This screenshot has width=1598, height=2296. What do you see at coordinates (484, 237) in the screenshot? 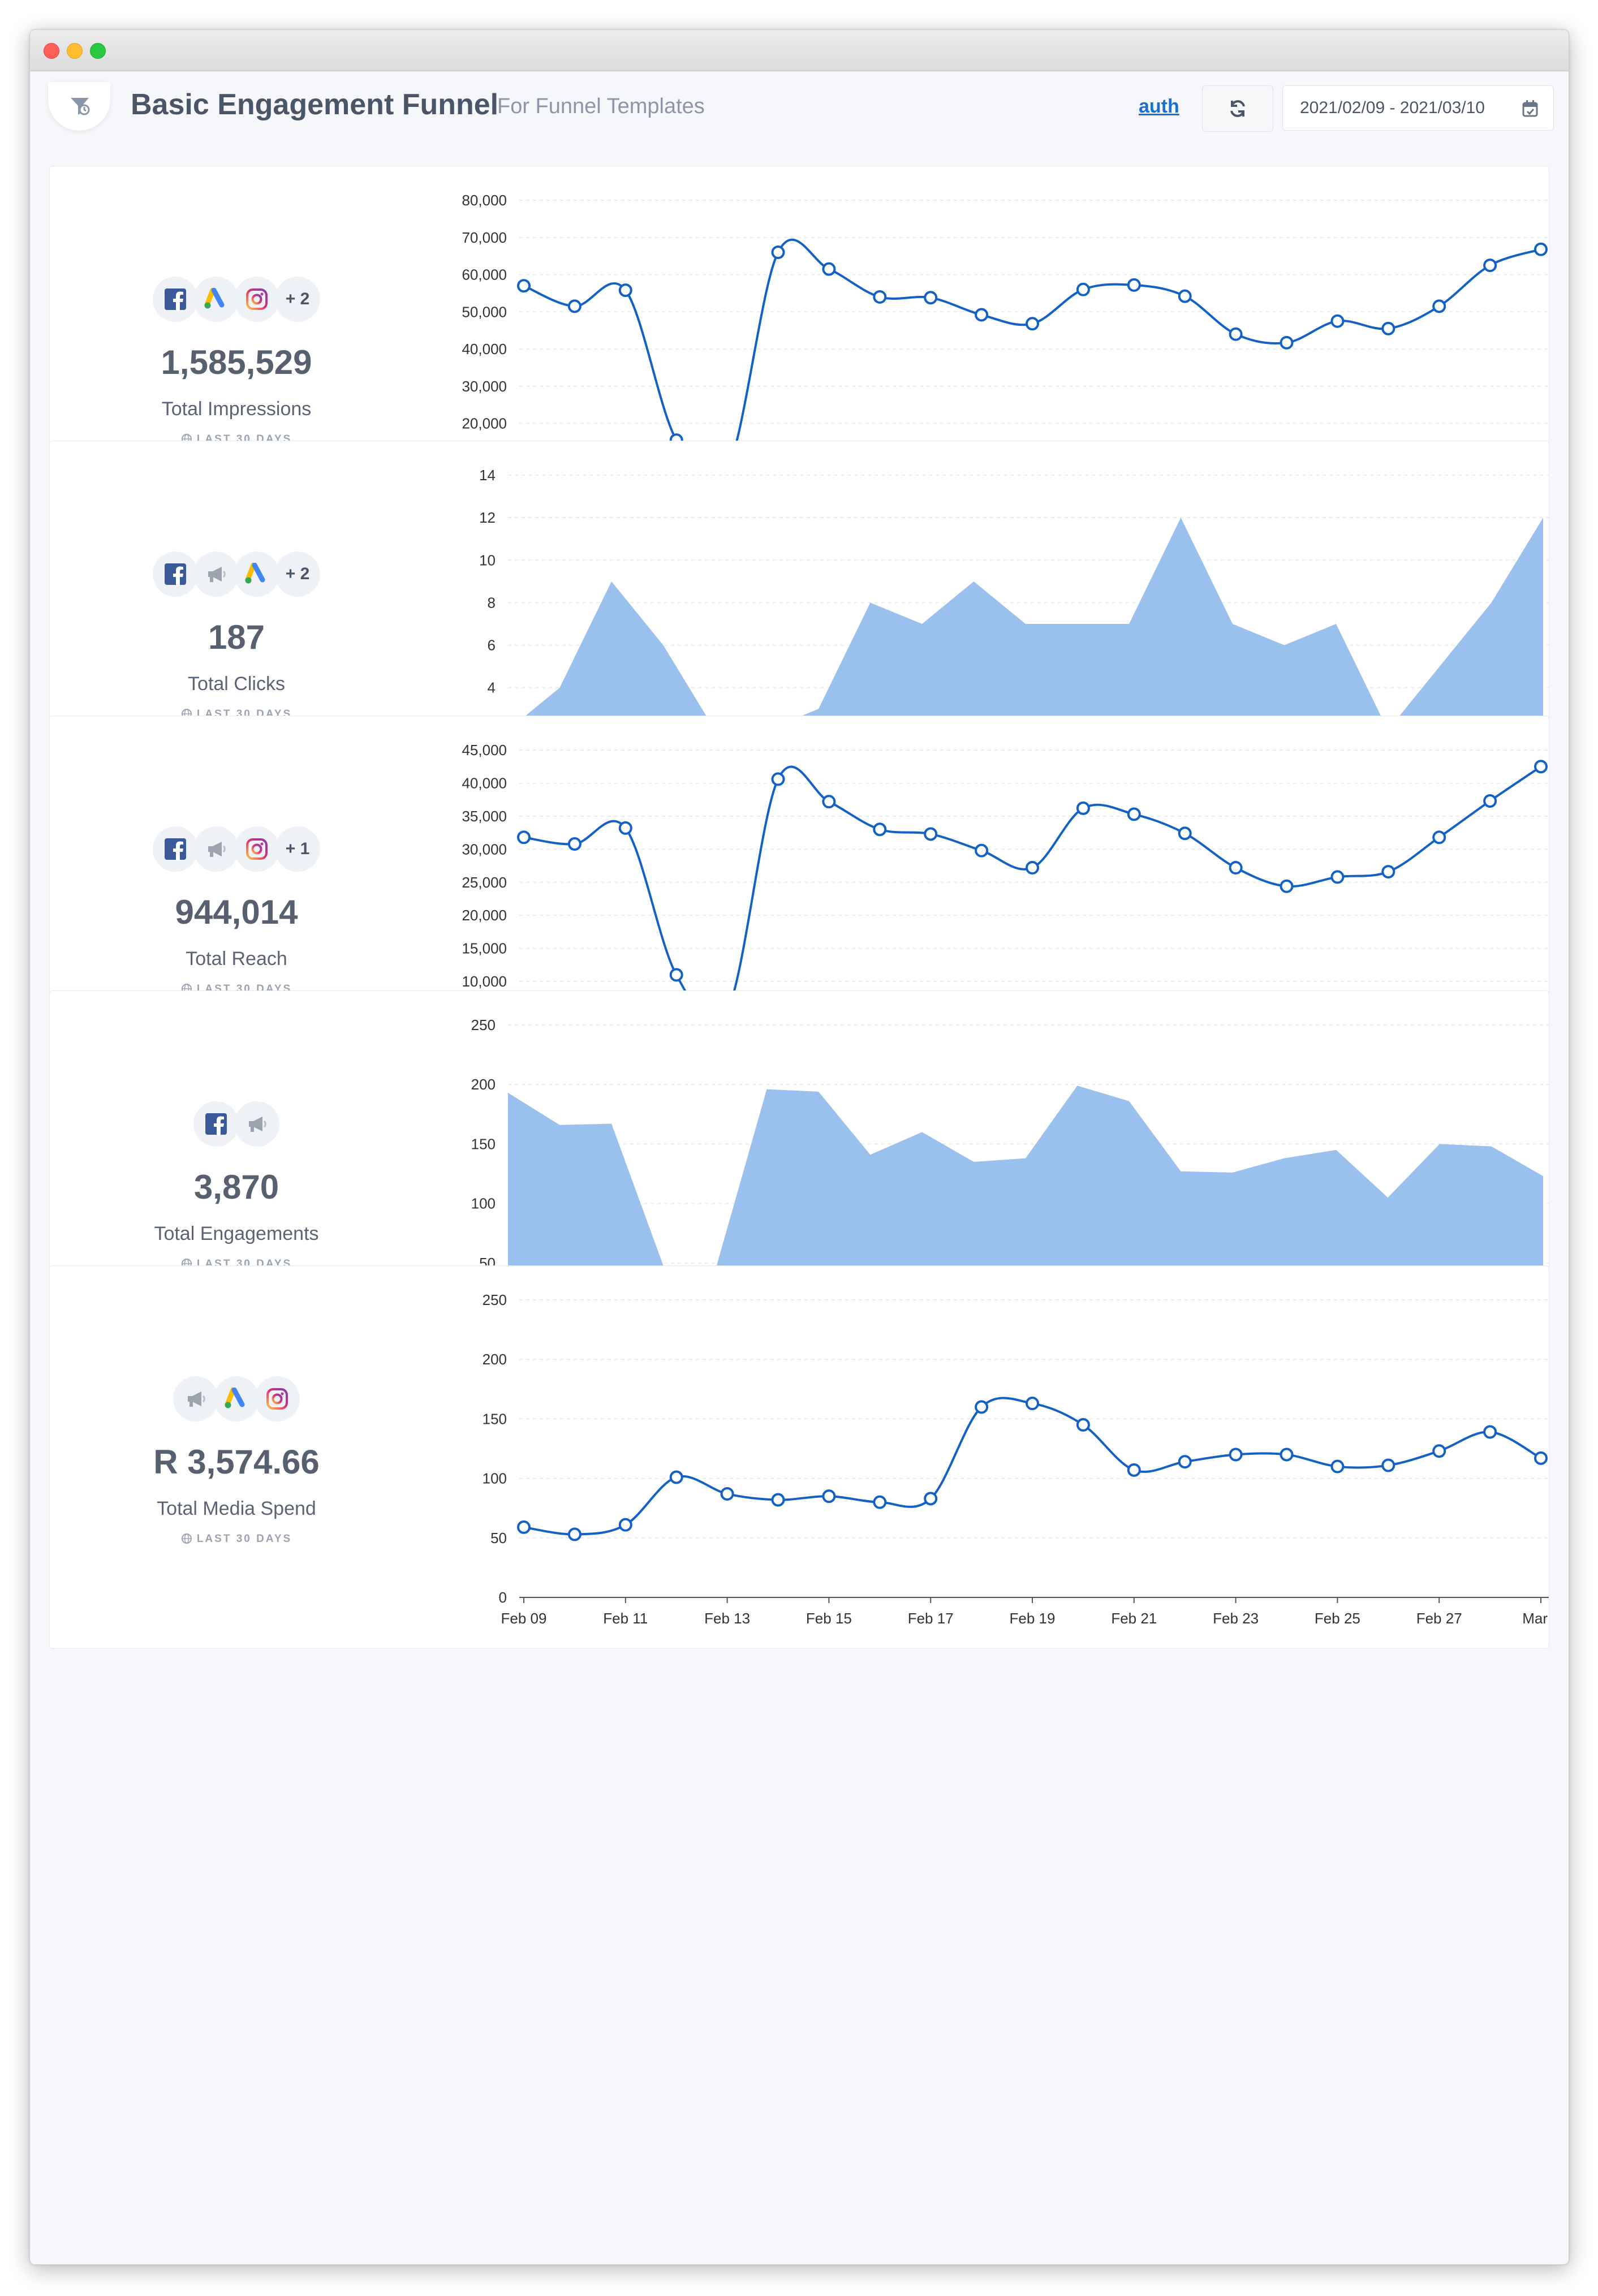
I see `y-tick-label: 70,000` at bounding box center [484, 237].